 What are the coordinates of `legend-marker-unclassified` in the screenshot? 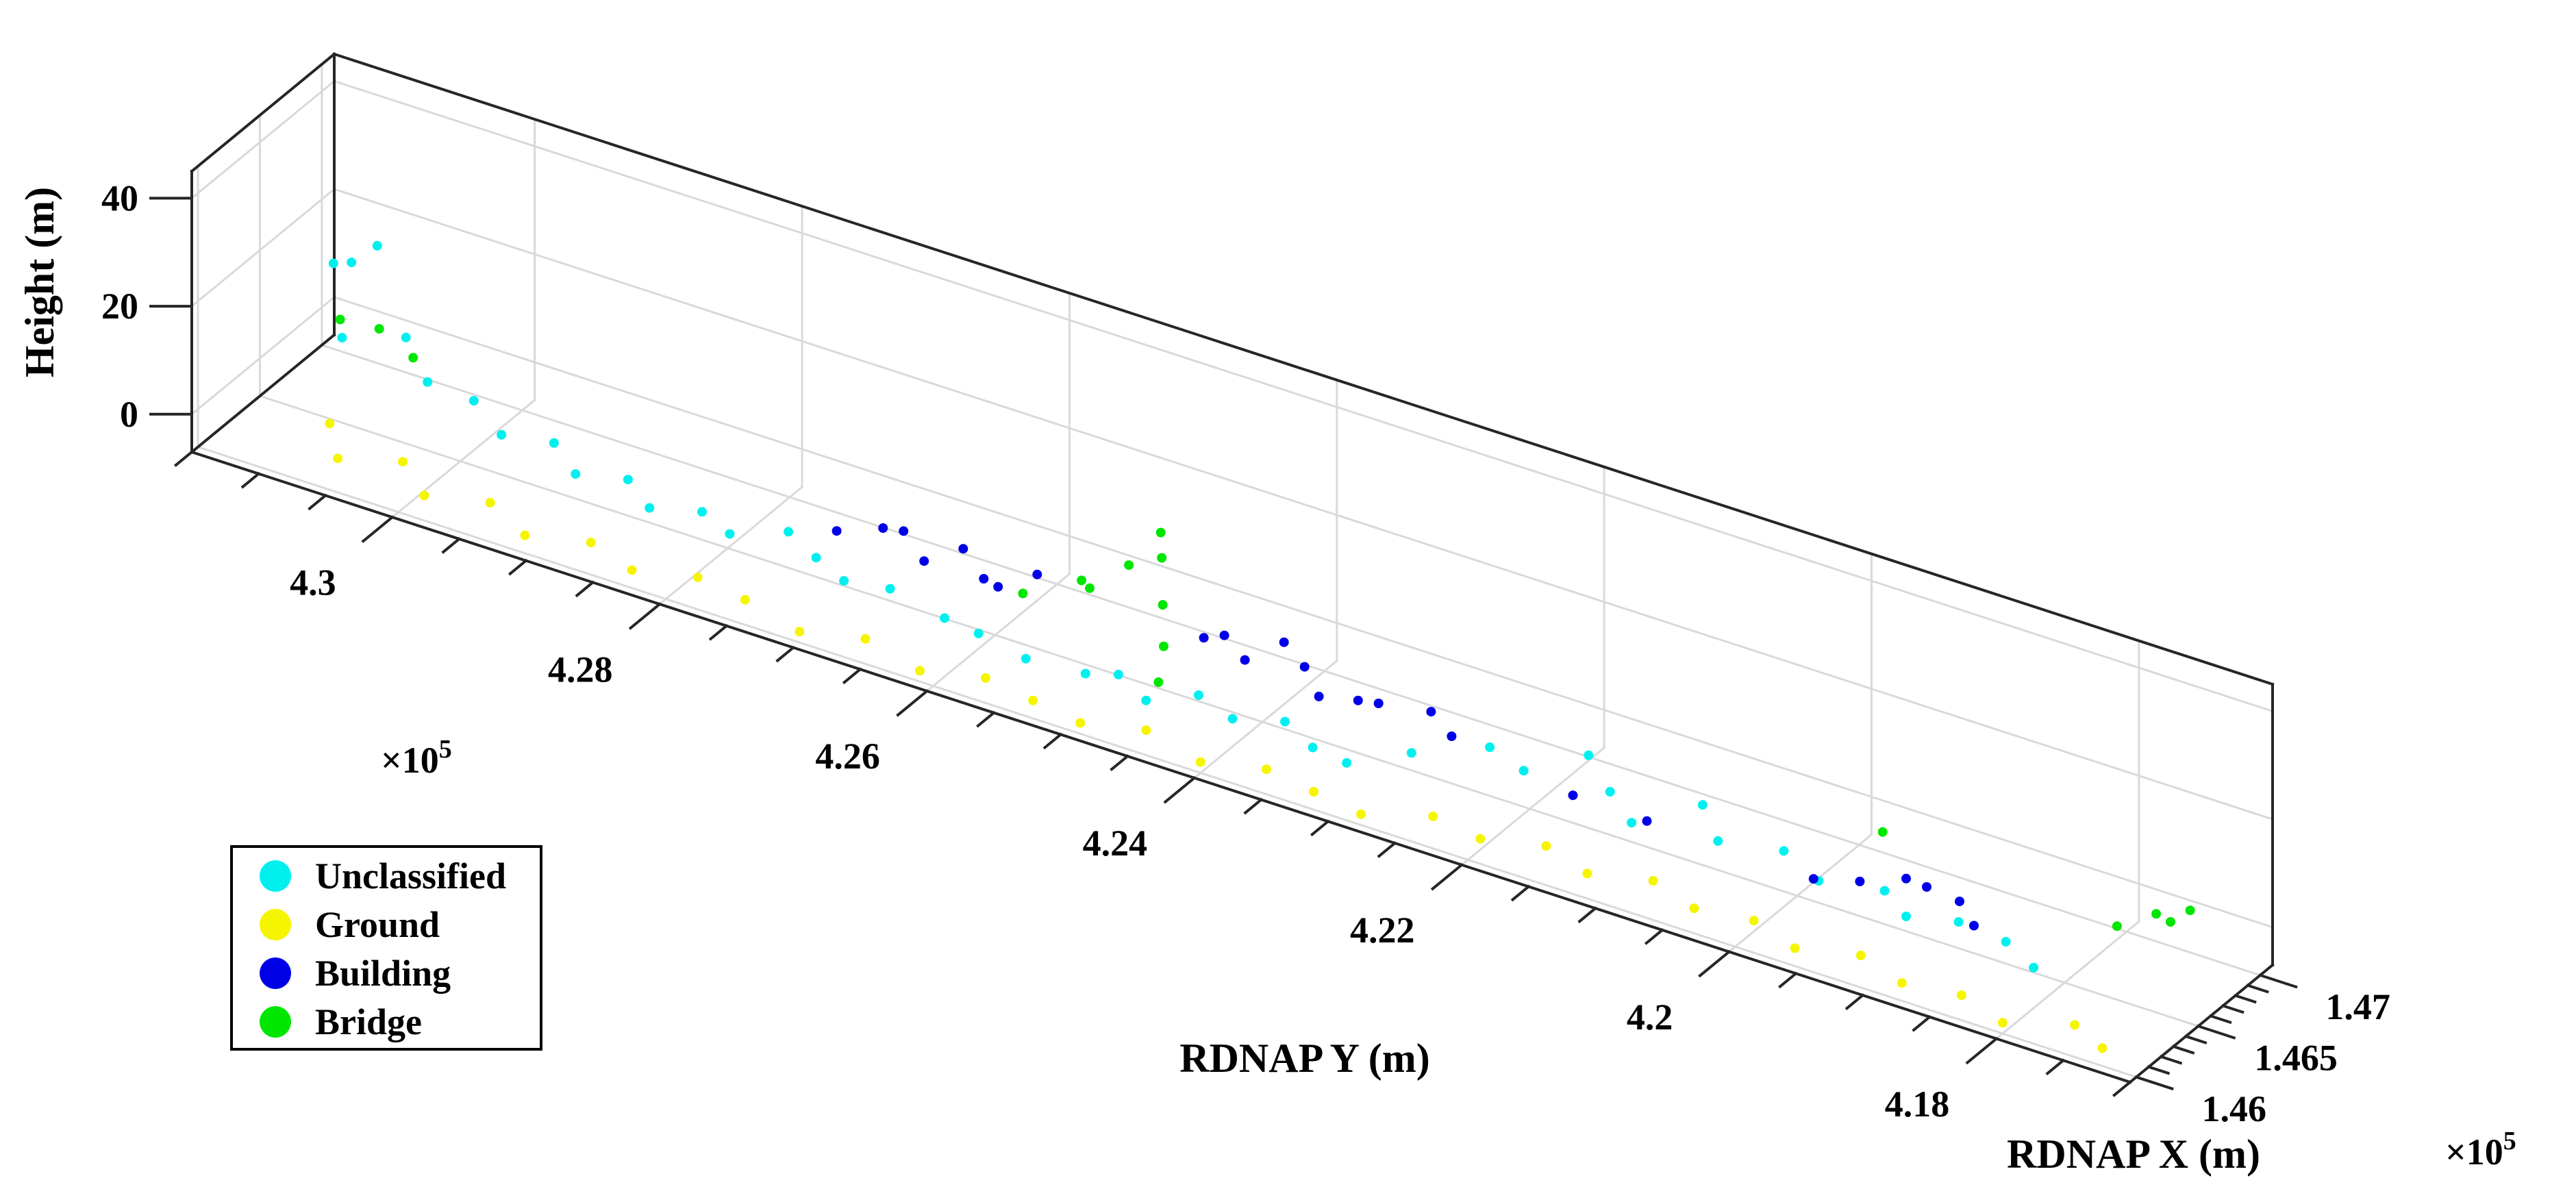 It's located at (275, 876).